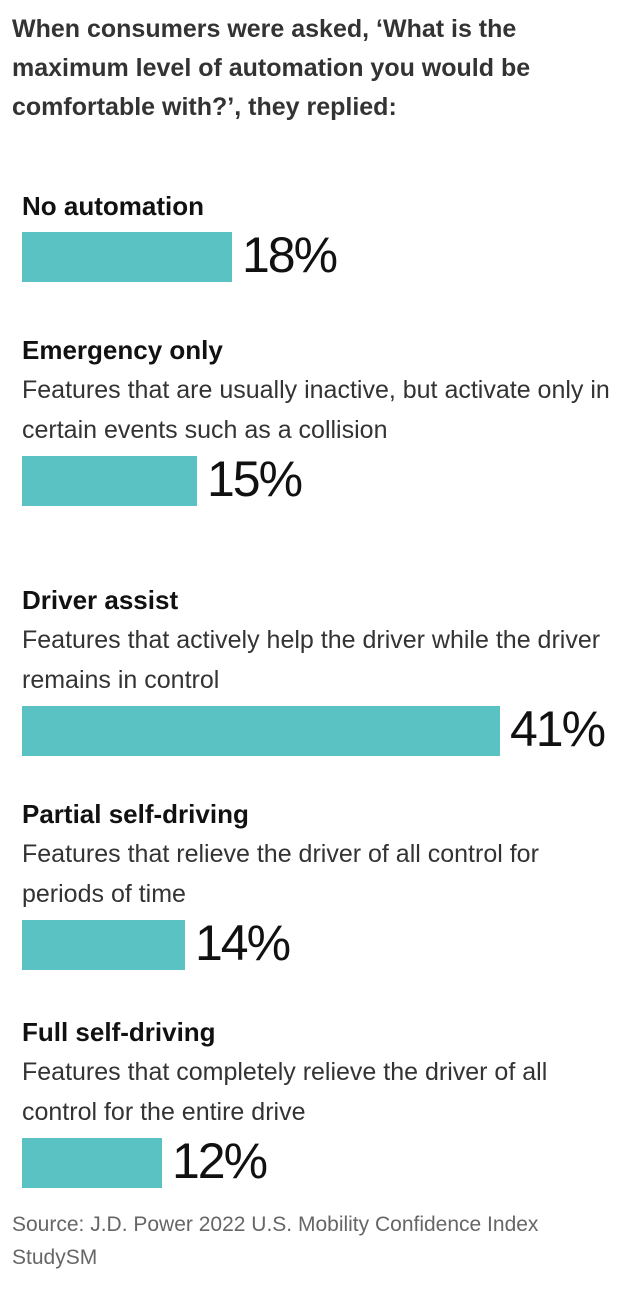  Describe the element at coordinates (322, 943) in the screenshot. I see `bar-row: 14%` at that location.